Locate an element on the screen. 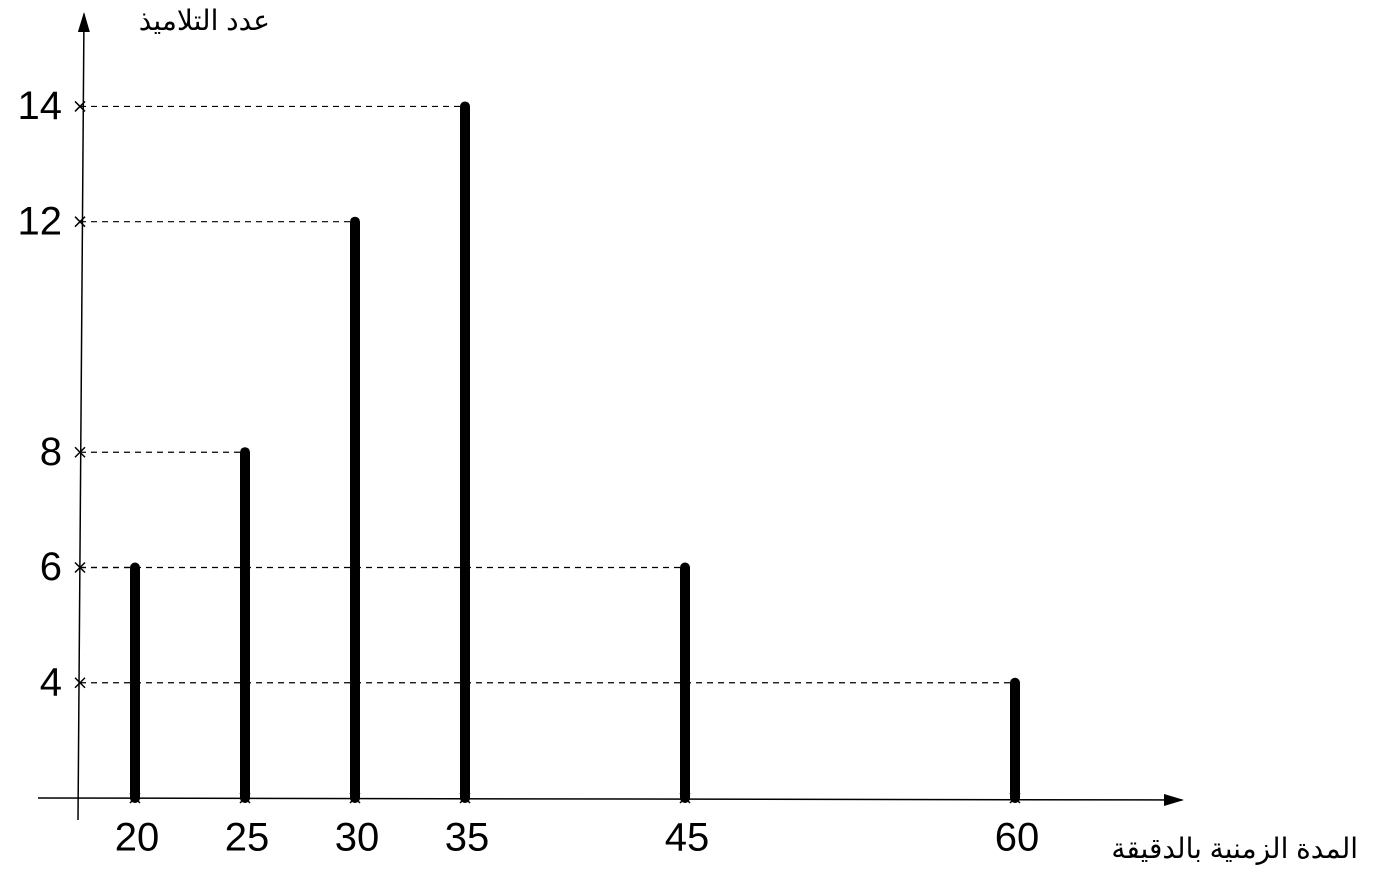 The height and width of the screenshot is (874, 1378). y-axis-title: عدد التلاميذ is located at coordinates (204, 20).